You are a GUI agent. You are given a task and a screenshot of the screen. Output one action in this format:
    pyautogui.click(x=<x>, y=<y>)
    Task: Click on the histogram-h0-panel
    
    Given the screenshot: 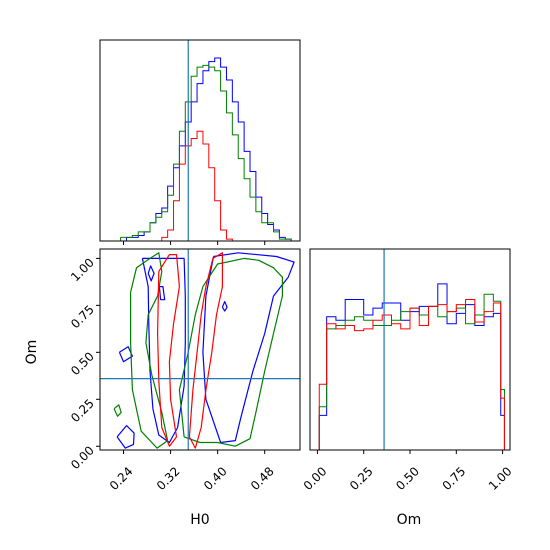 What is the action you would take?
    pyautogui.click(x=200, y=142)
    